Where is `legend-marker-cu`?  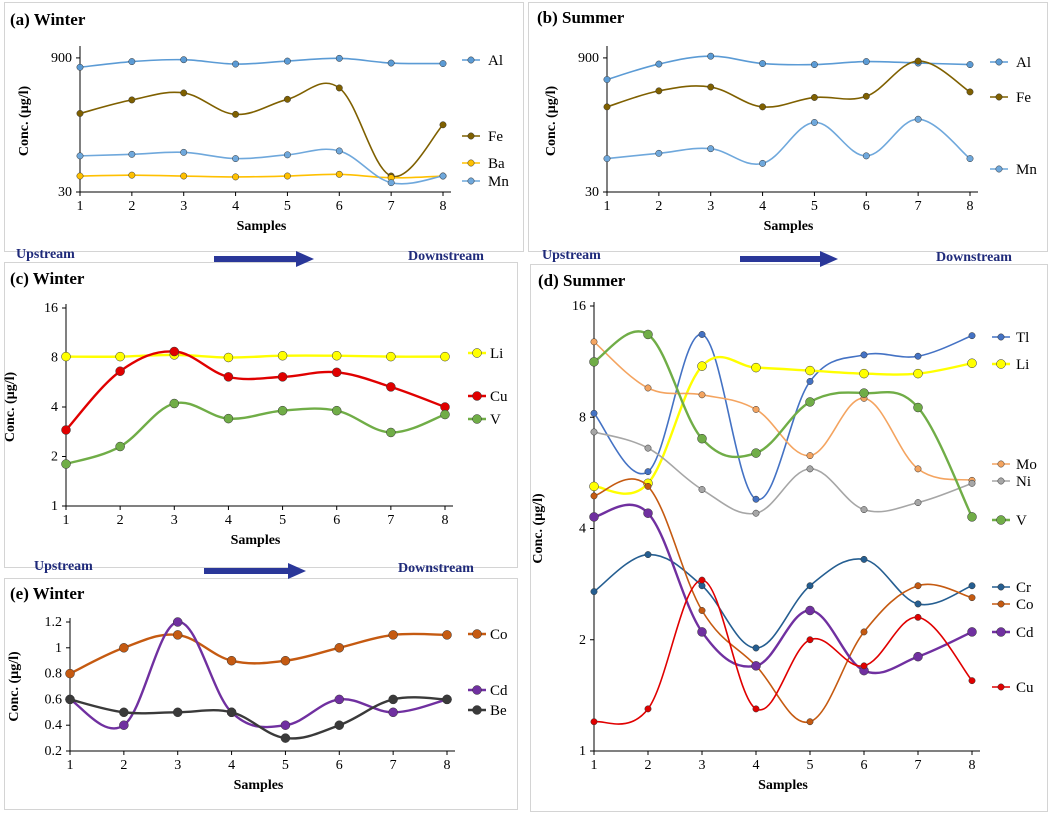 legend-marker-cu is located at coordinates (477, 396).